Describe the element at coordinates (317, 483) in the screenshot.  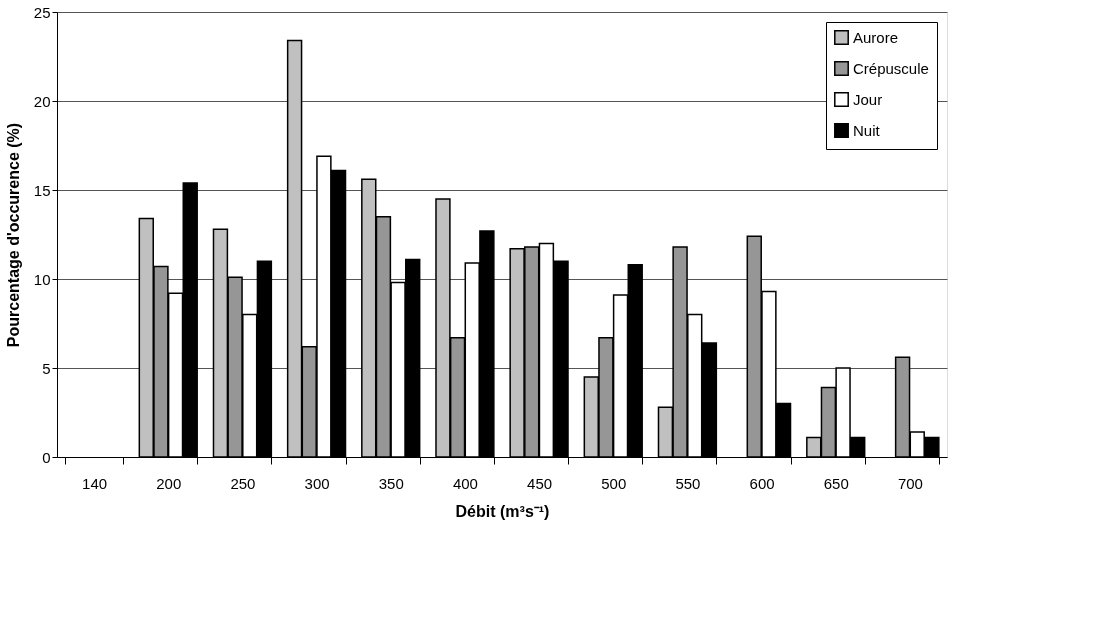
I see `x-tick-label: 300` at that location.